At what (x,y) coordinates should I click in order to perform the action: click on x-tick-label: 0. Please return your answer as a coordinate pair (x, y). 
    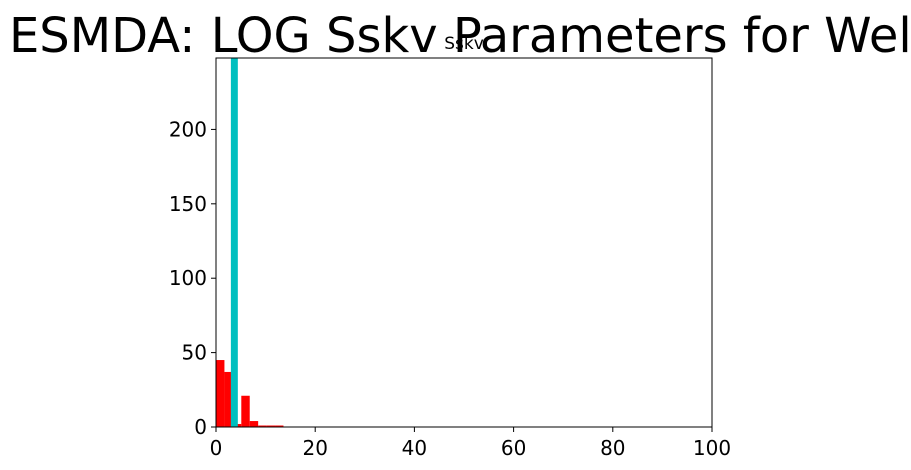
    Looking at the image, I should click on (216, 448).